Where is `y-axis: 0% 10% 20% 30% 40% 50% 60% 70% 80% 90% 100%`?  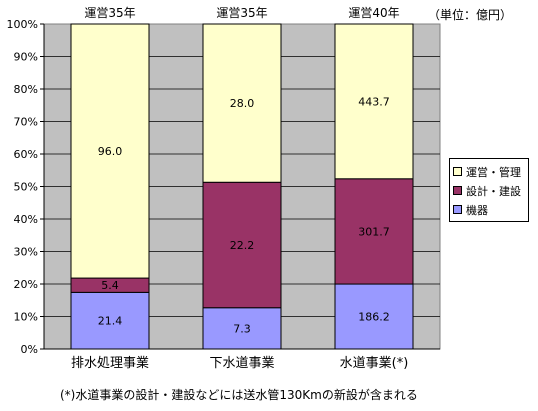
y-axis: 0% 10% 20% 30% 40% 50% 60% 70% 80% 90% 100% is located at coordinates (26, 187).